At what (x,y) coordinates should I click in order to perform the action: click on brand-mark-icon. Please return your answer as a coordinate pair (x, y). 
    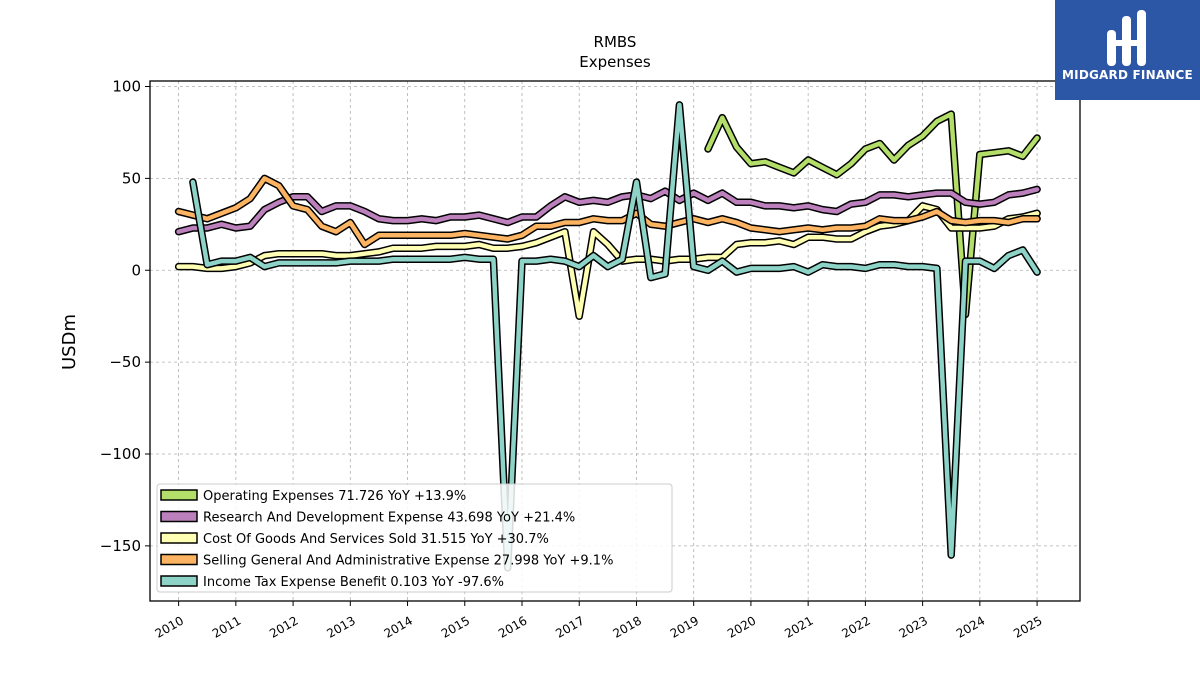
    Looking at the image, I should click on (1126, 38).